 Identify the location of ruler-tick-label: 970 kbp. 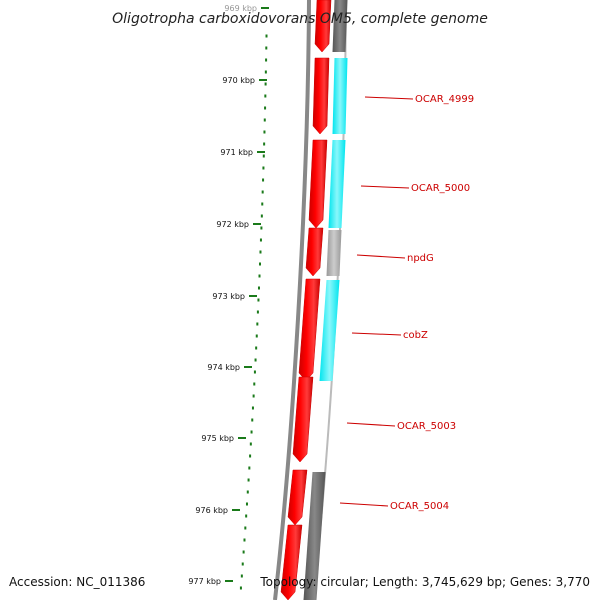
(238, 80).